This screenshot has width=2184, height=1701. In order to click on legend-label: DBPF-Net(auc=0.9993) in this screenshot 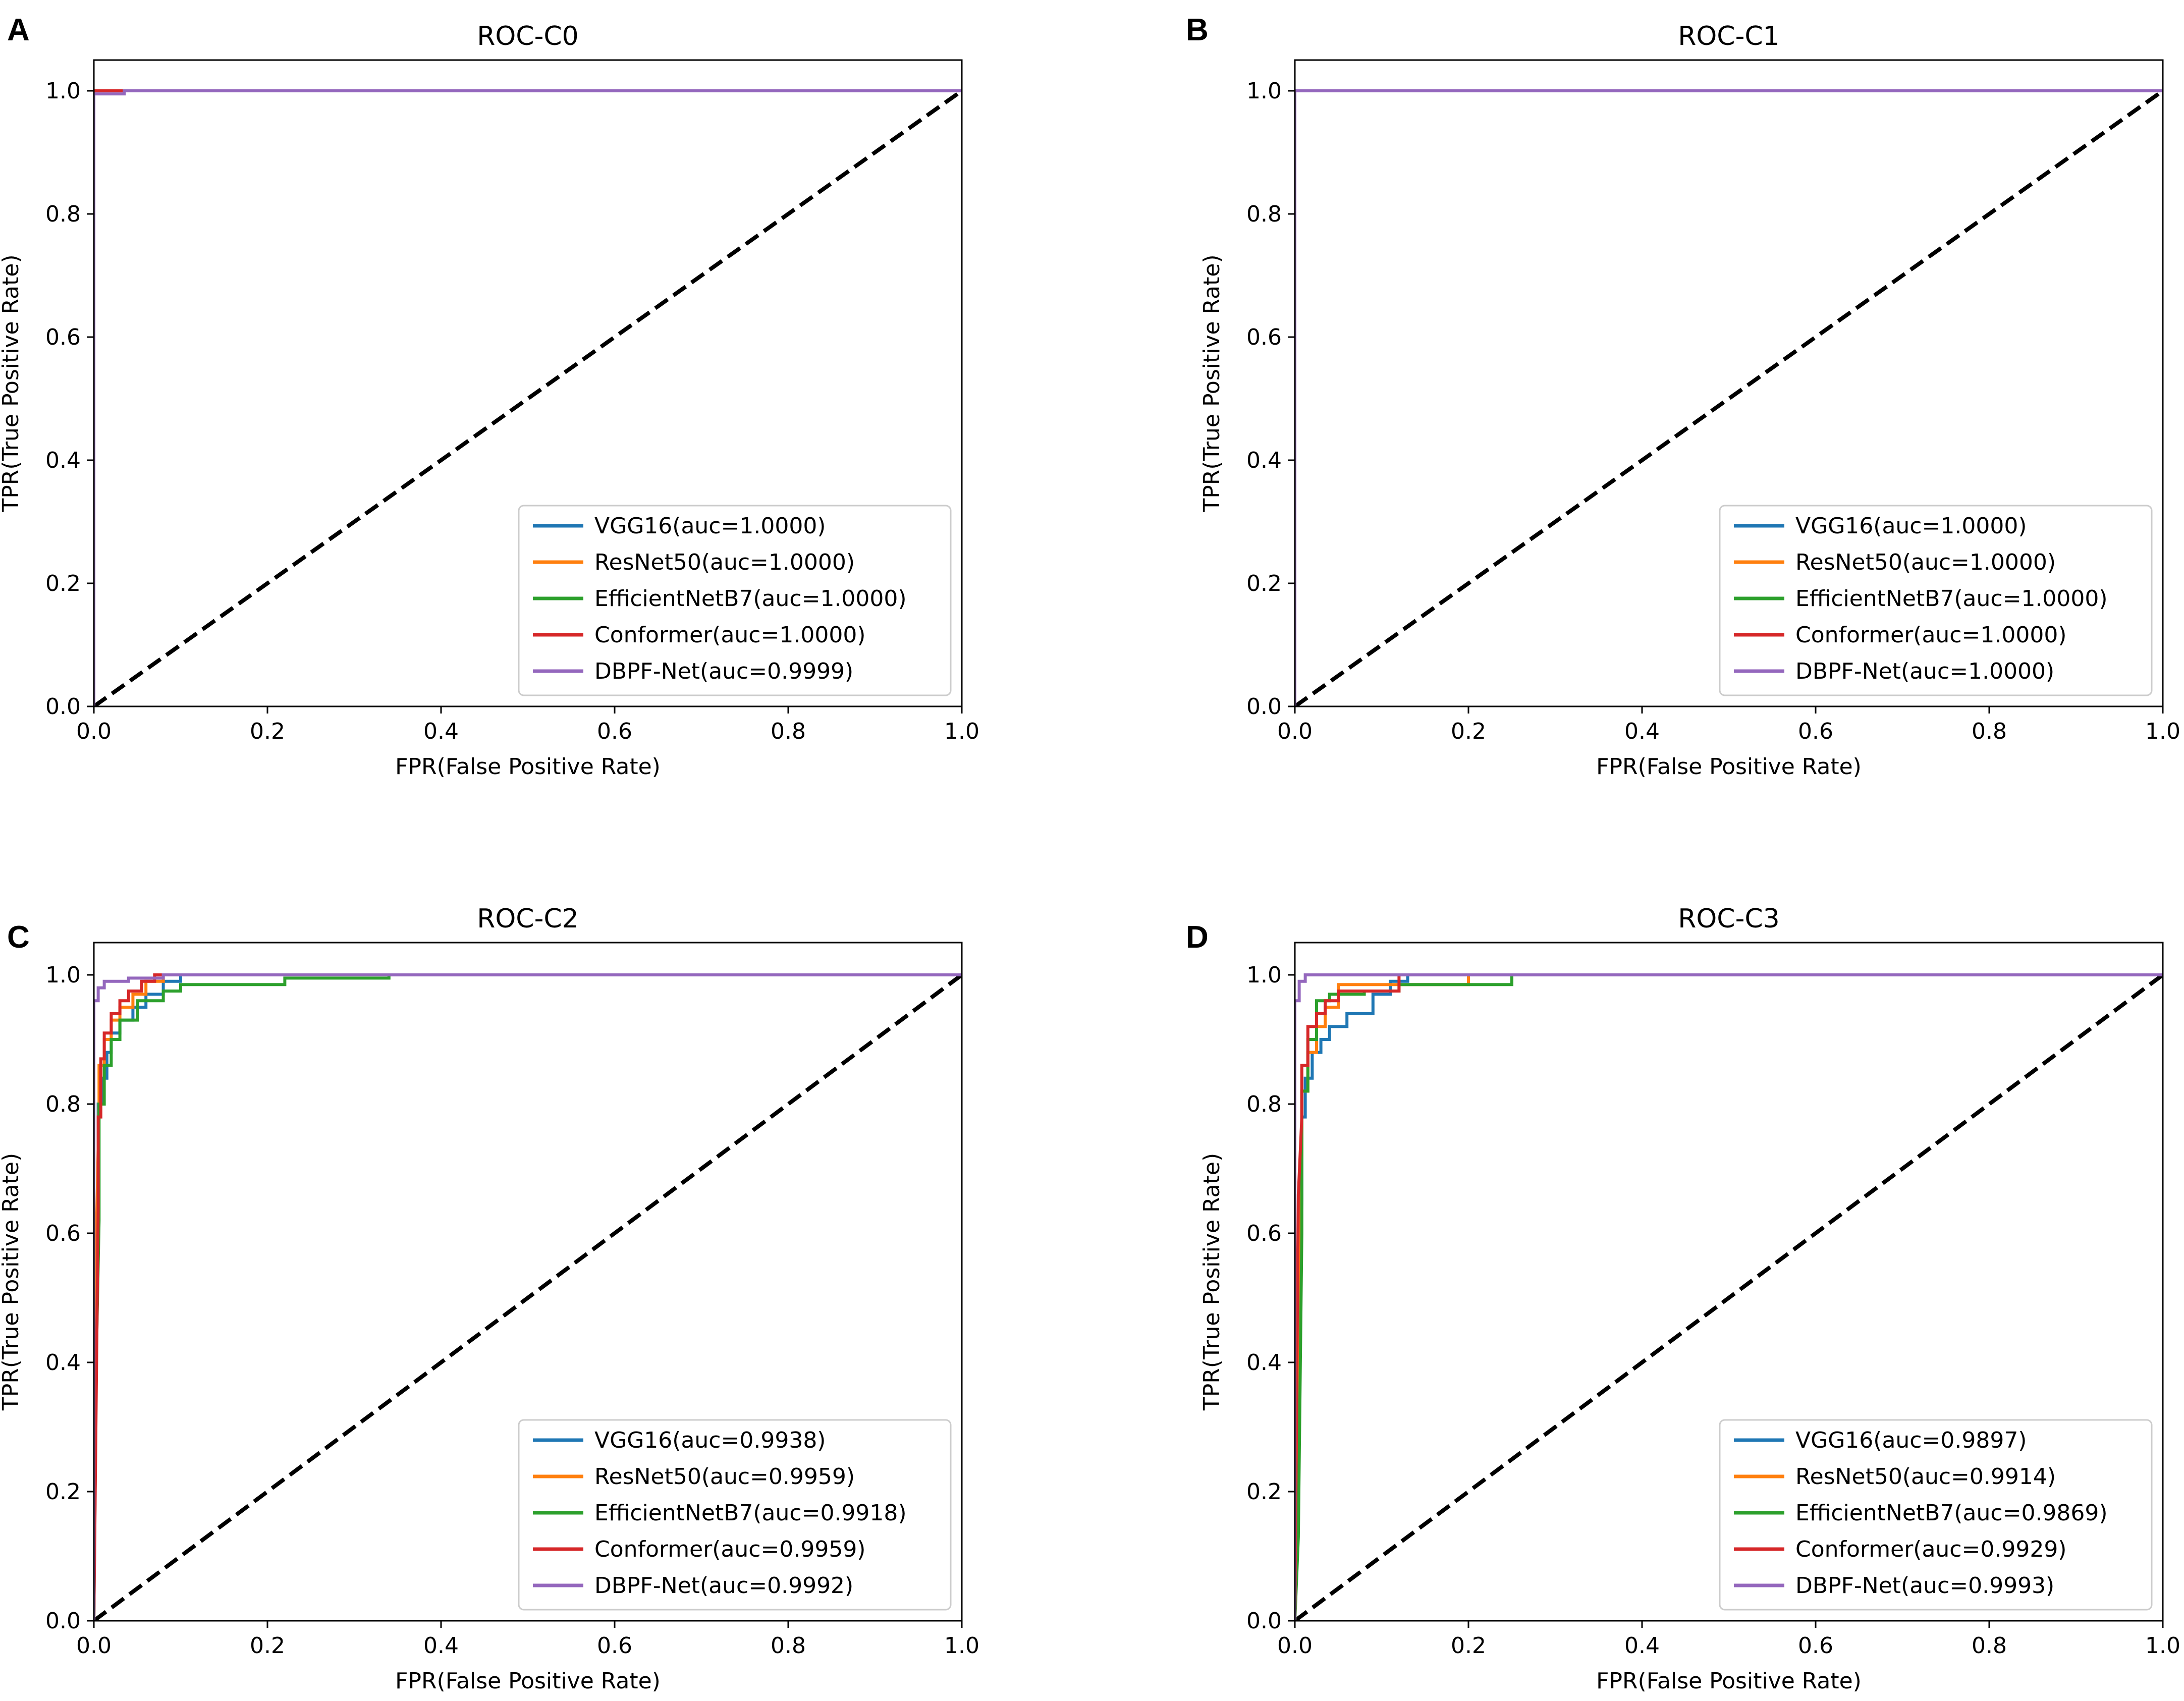, I will do `click(1924, 1586)`.